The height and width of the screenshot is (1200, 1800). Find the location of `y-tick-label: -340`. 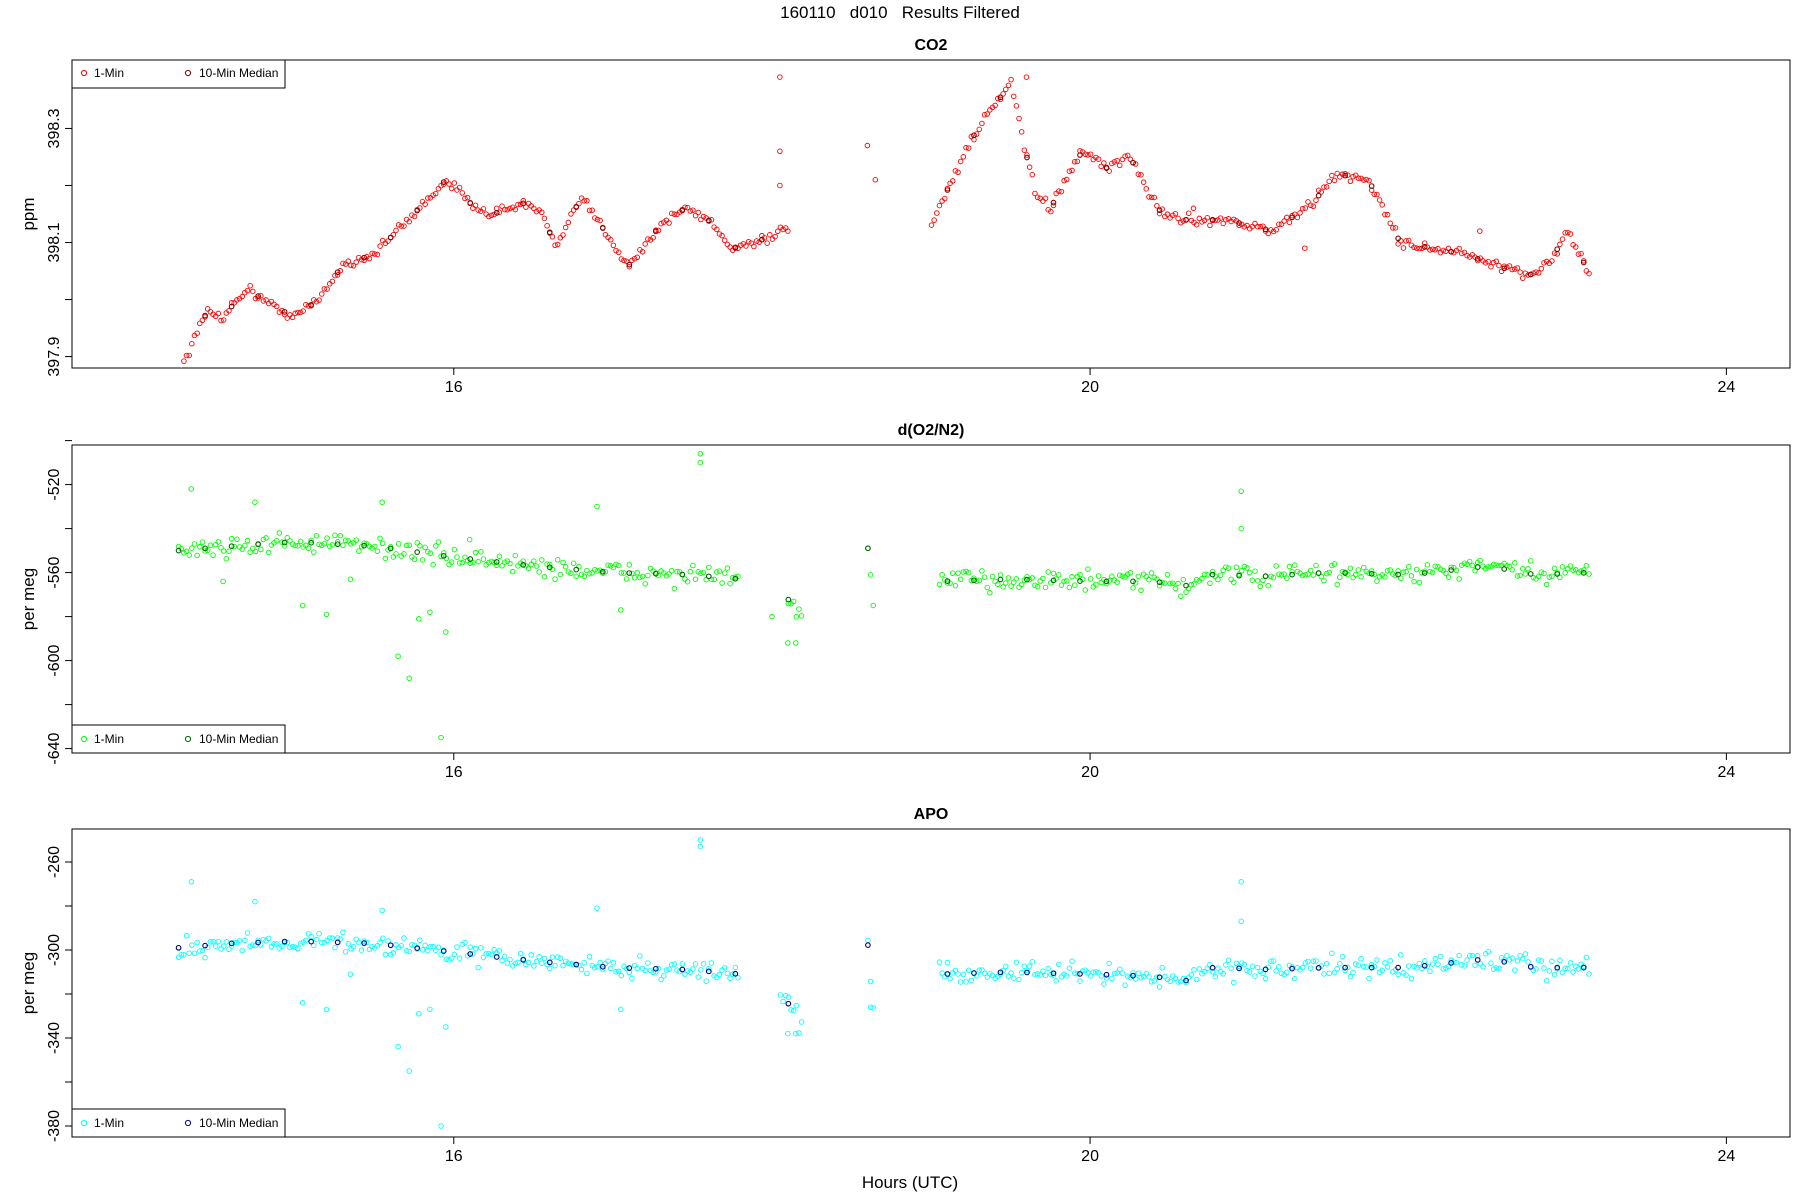

y-tick-label: -340 is located at coordinates (54, 1038).